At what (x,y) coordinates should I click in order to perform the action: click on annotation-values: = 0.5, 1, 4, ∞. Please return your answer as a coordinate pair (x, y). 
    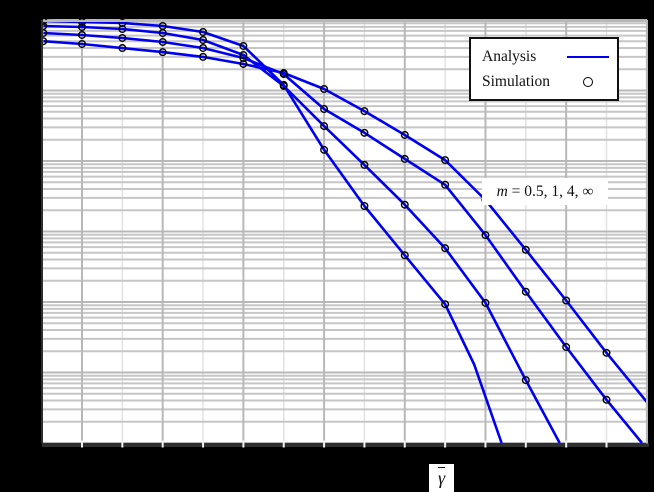
    Looking at the image, I should click on (550, 191).